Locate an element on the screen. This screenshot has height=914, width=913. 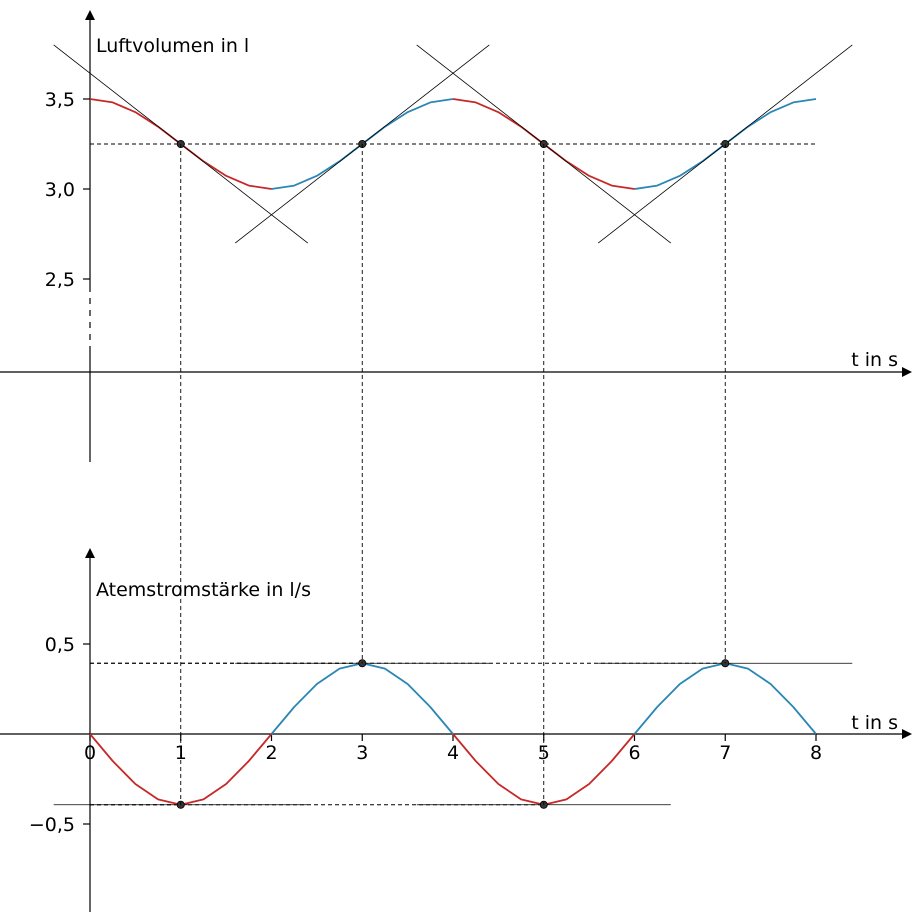
bottom-x-tick-label: 4 is located at coordinates (453, 753).